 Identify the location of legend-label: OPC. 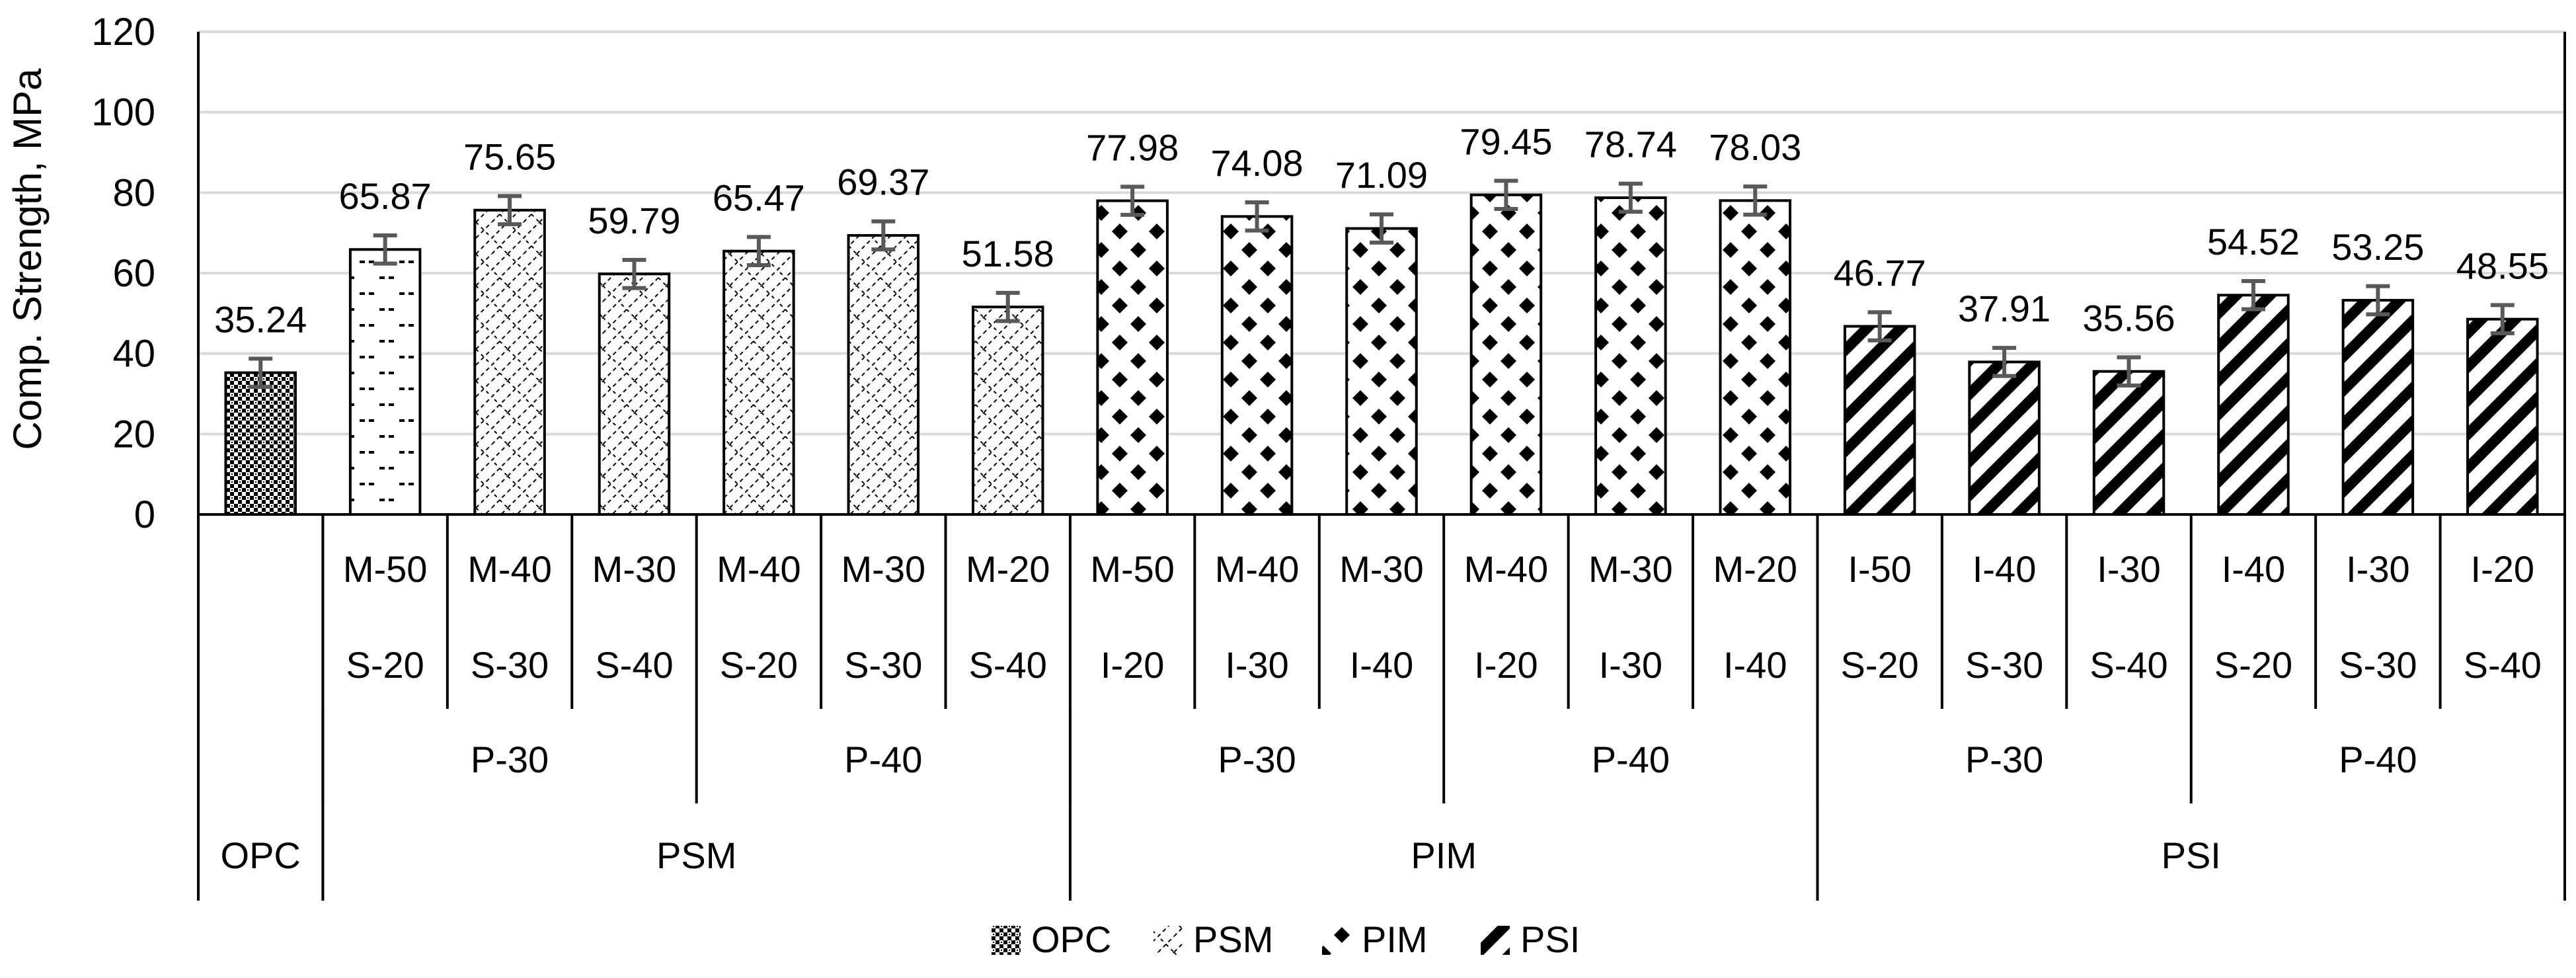
(1071, 939).